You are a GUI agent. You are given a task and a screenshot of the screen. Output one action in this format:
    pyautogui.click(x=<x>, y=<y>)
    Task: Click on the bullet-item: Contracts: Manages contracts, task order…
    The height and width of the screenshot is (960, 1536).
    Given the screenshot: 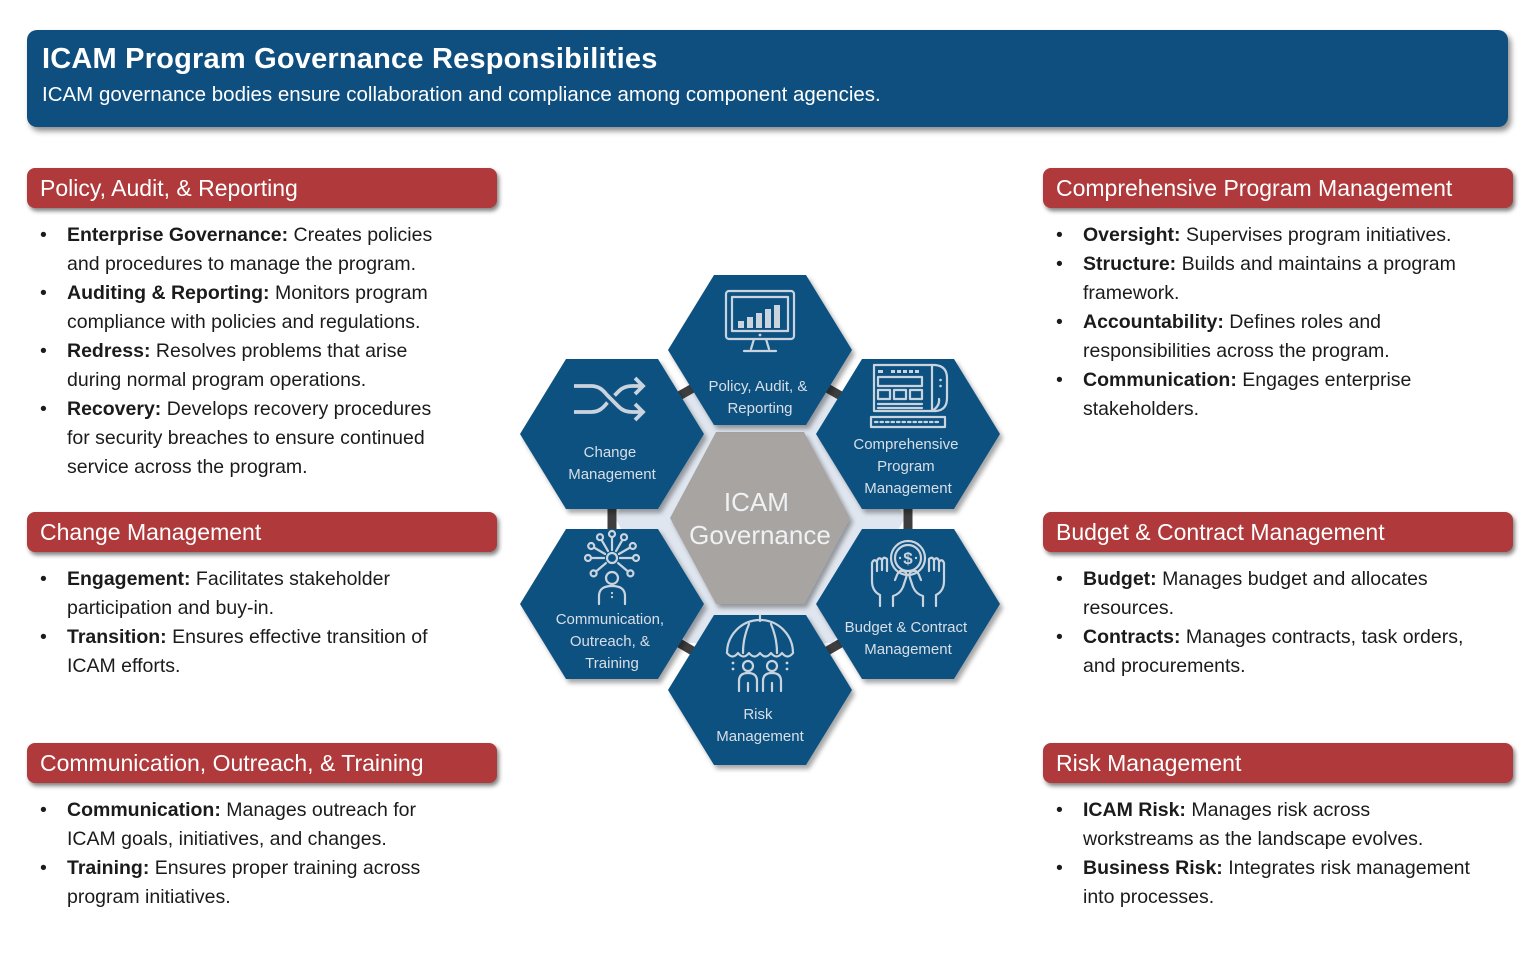 What is the action you would take?
    pyautogui.click(x=1278, y=652)
    